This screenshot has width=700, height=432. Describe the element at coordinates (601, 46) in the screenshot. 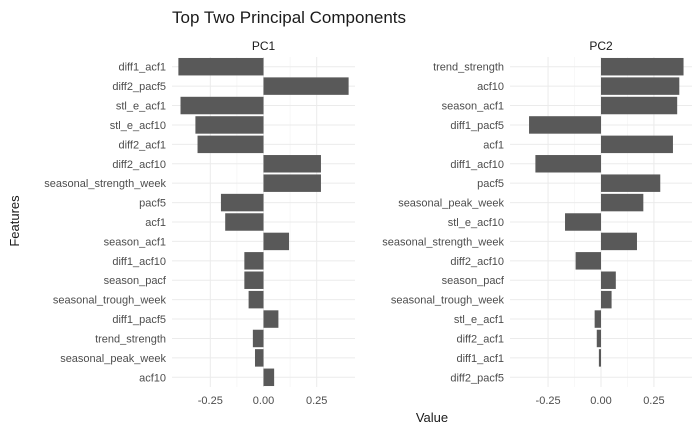

I see `panel-label: PC2` at that location.